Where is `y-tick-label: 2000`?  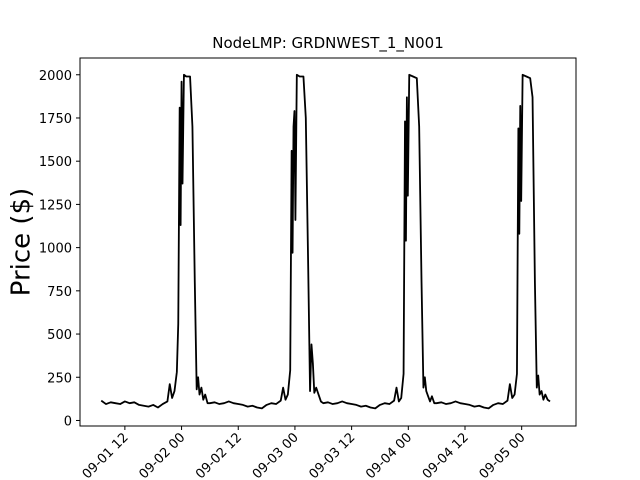
y-tick-label: 2000 is located at coordinates (55, 76).